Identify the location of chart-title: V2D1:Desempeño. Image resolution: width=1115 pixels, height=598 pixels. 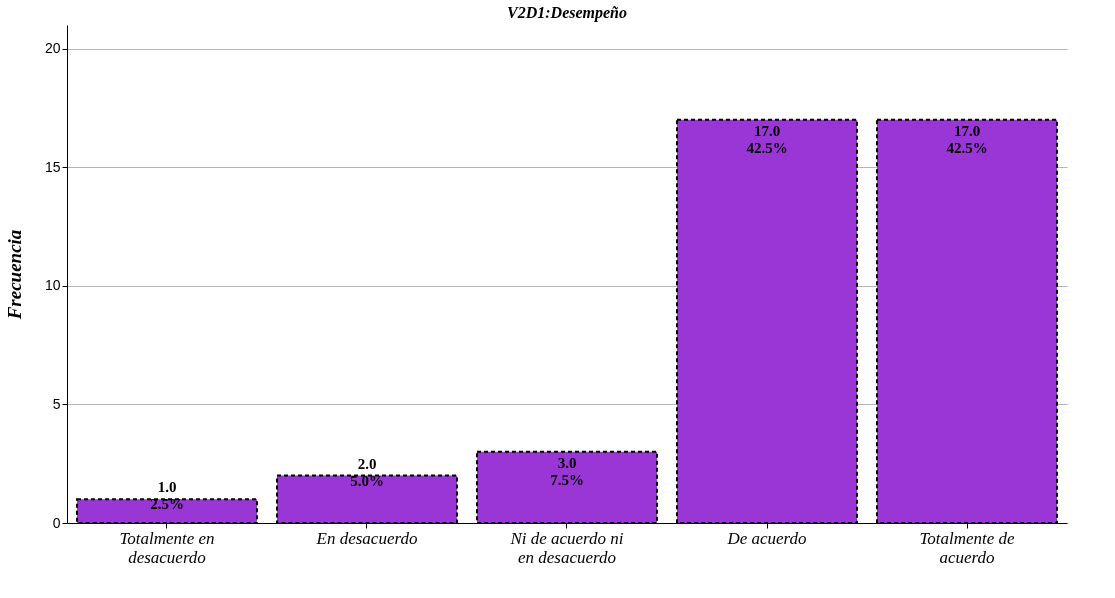
(567, 13).